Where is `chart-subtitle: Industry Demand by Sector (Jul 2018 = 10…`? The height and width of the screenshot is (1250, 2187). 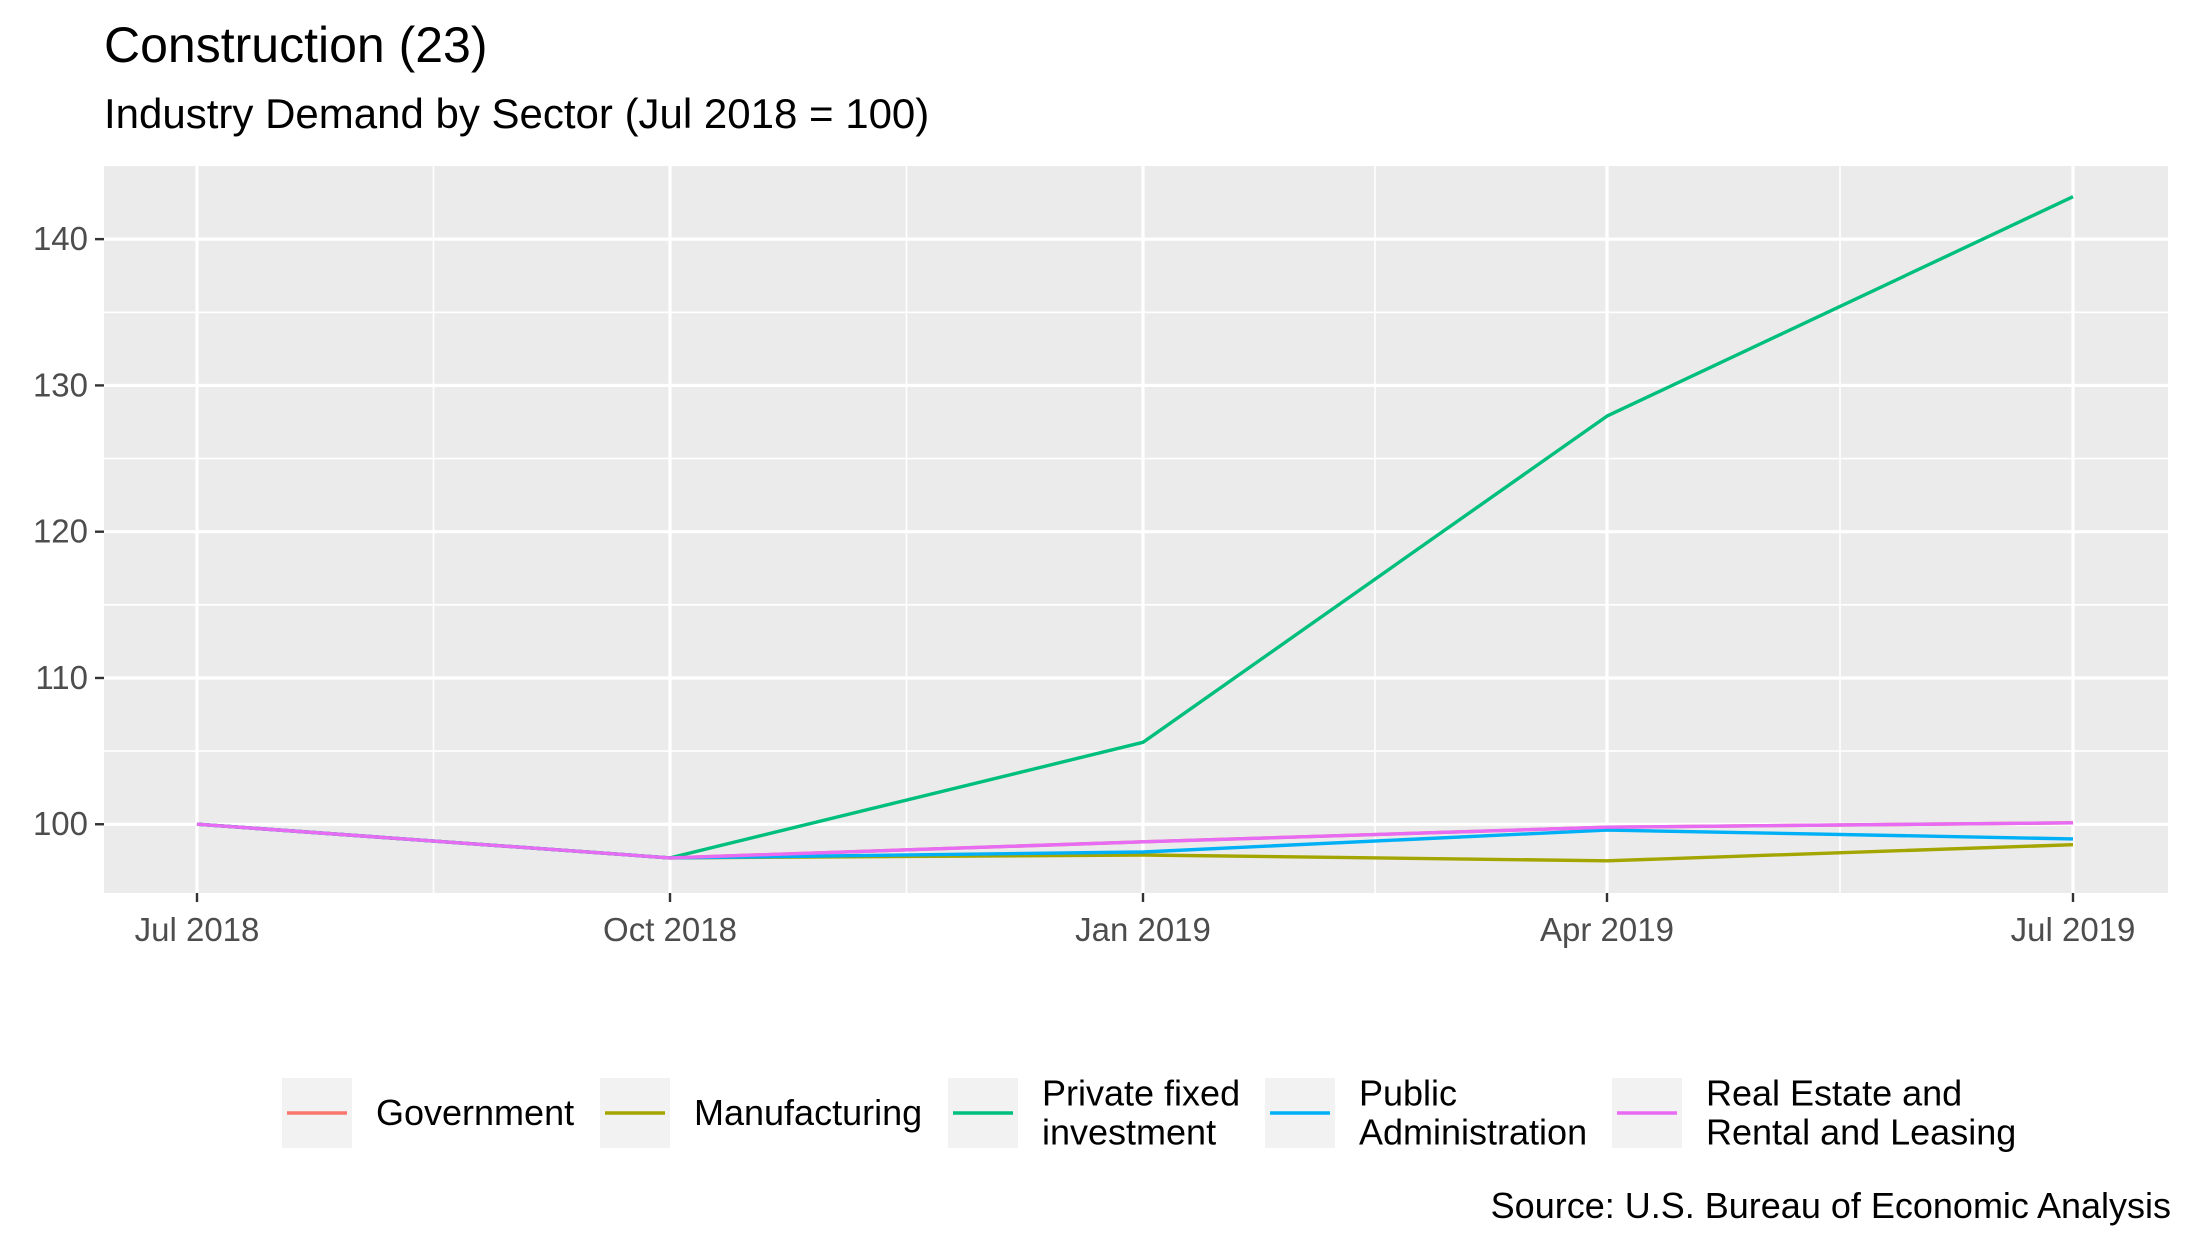 chart-subtitle: Industry Demand by Sector (Jul 2018 = 10… is located at coordinates (517, 113).